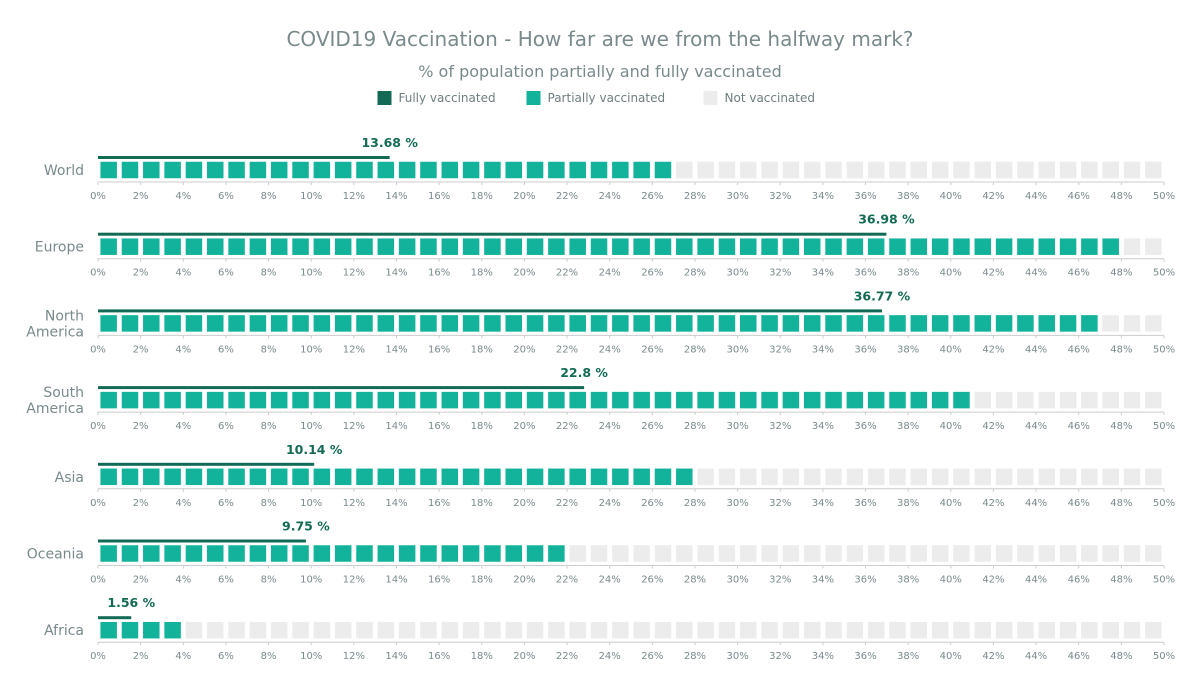 The image size is (1200, 690). Describe the element at coordinates (610, 503) in the screenshot. I see `x-tick-label: 24%` at that location.